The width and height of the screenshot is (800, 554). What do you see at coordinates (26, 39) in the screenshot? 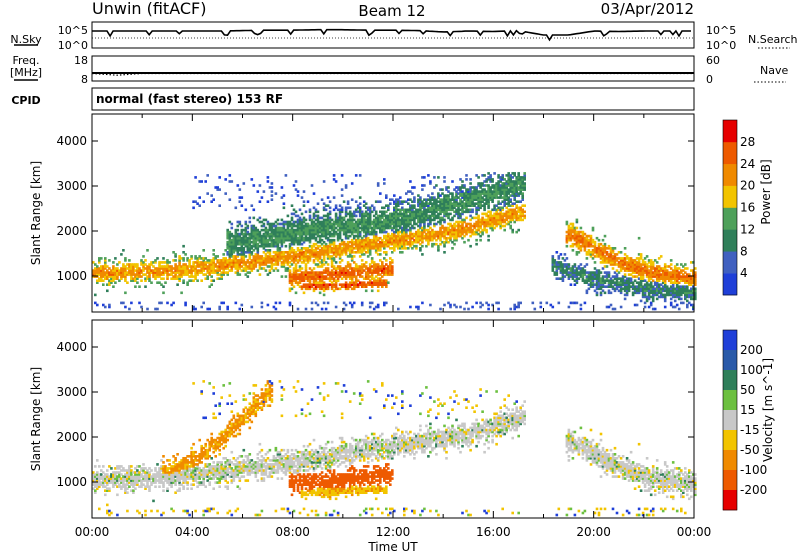
I see `noise-left-label: N.Sky` at bounding box center [26, 39].